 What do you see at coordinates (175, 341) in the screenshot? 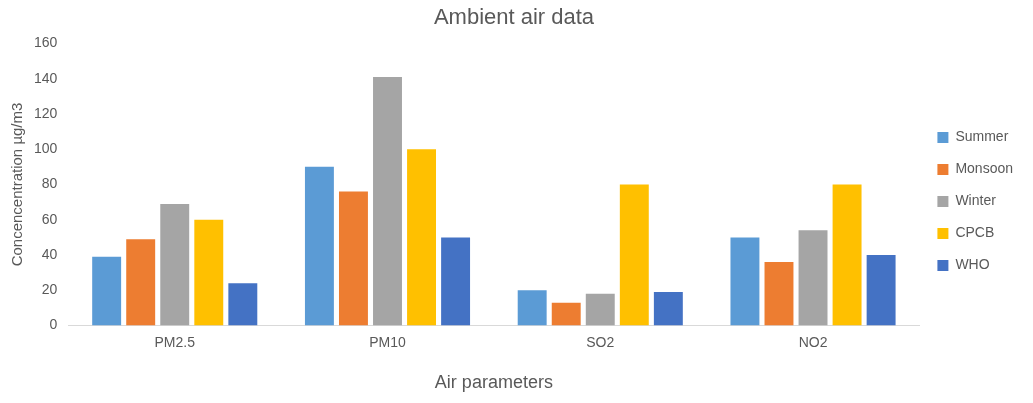
I see `x-tick-label: PM2.5` at bounding box center [175, 341].